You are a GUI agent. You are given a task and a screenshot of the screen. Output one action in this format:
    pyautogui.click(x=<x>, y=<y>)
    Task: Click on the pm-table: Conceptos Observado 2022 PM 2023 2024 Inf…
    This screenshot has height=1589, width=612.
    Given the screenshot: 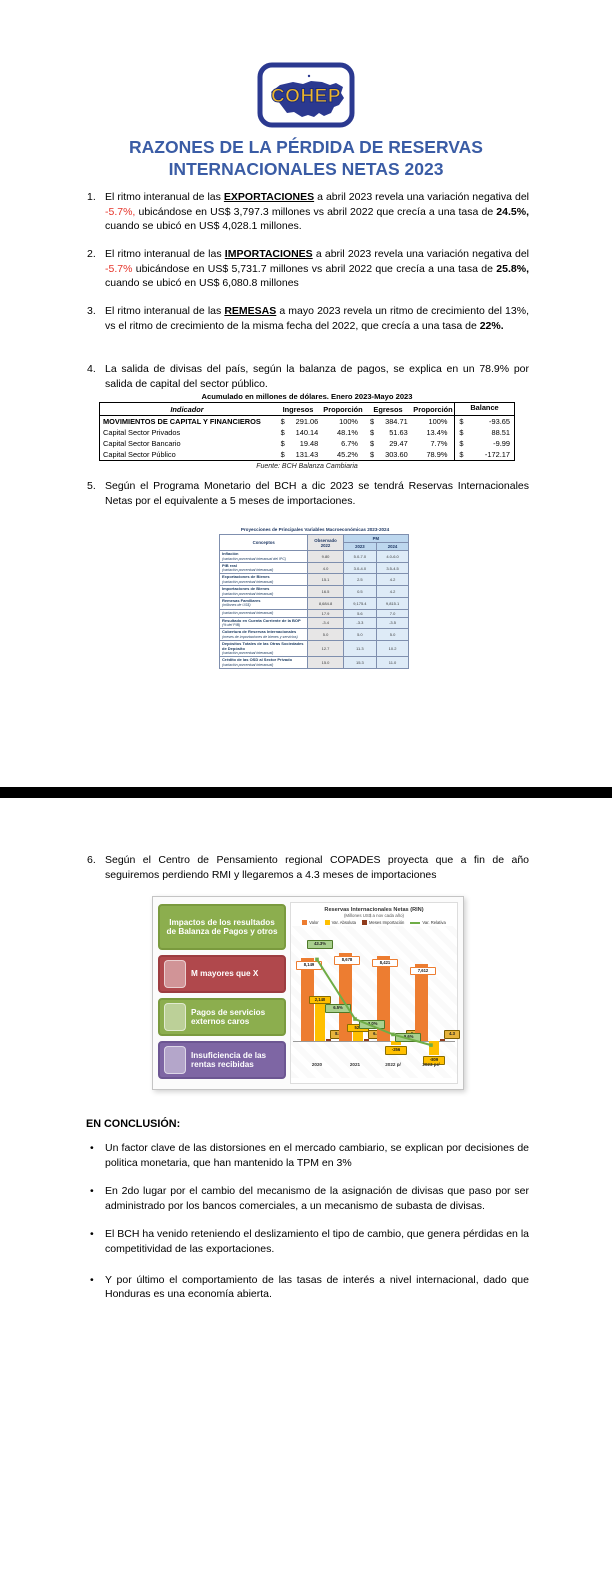 What is the action you would take?
    pyautogui.click(x=314, y=602)
    